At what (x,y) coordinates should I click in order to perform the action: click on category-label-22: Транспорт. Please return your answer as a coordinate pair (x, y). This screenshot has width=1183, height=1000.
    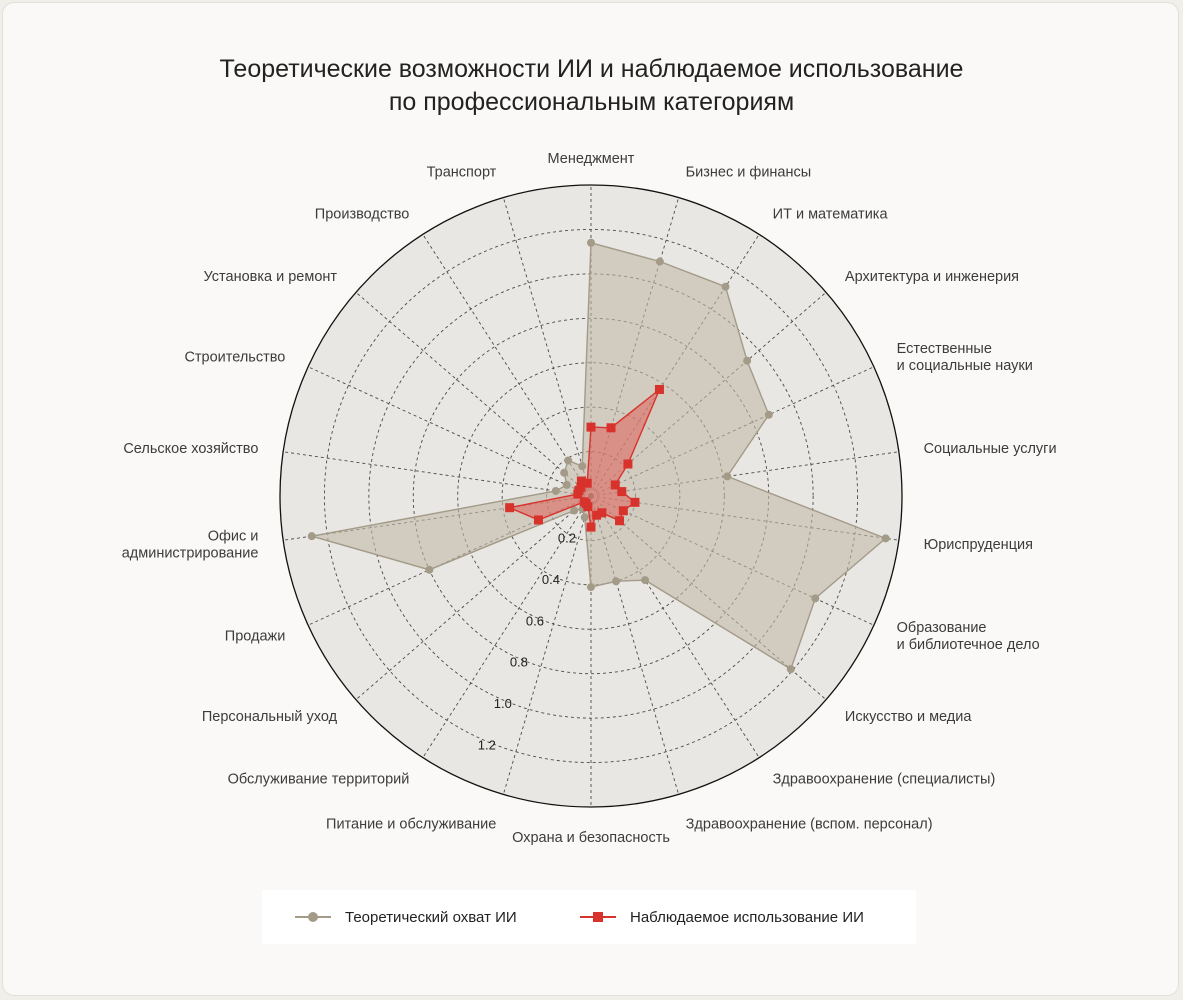
    Looking at the image, I should click on (462, 173).